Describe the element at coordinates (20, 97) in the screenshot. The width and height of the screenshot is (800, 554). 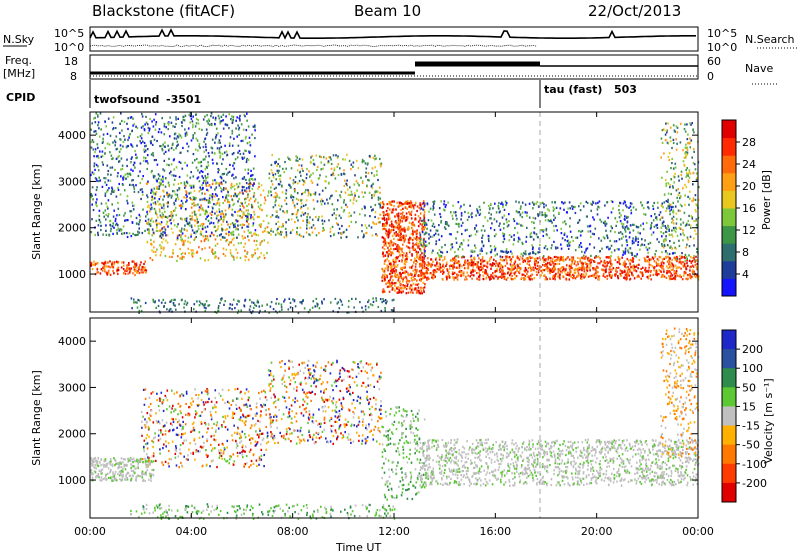
I see `cpid-label: CPID` at that location.